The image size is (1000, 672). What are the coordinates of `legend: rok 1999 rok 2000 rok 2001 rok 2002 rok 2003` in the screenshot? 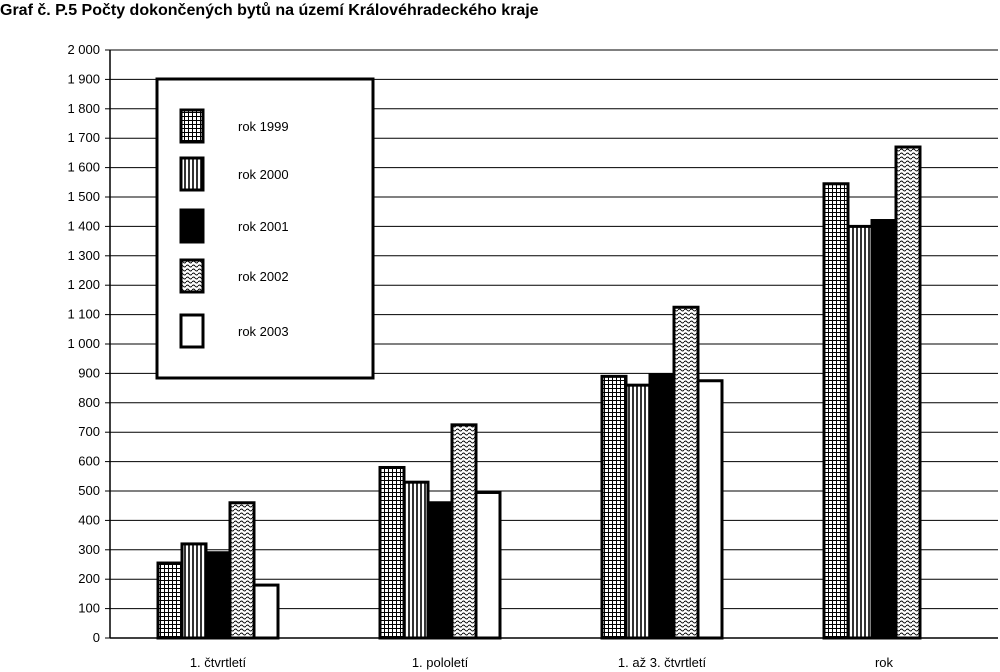 It's located at (265, 228).